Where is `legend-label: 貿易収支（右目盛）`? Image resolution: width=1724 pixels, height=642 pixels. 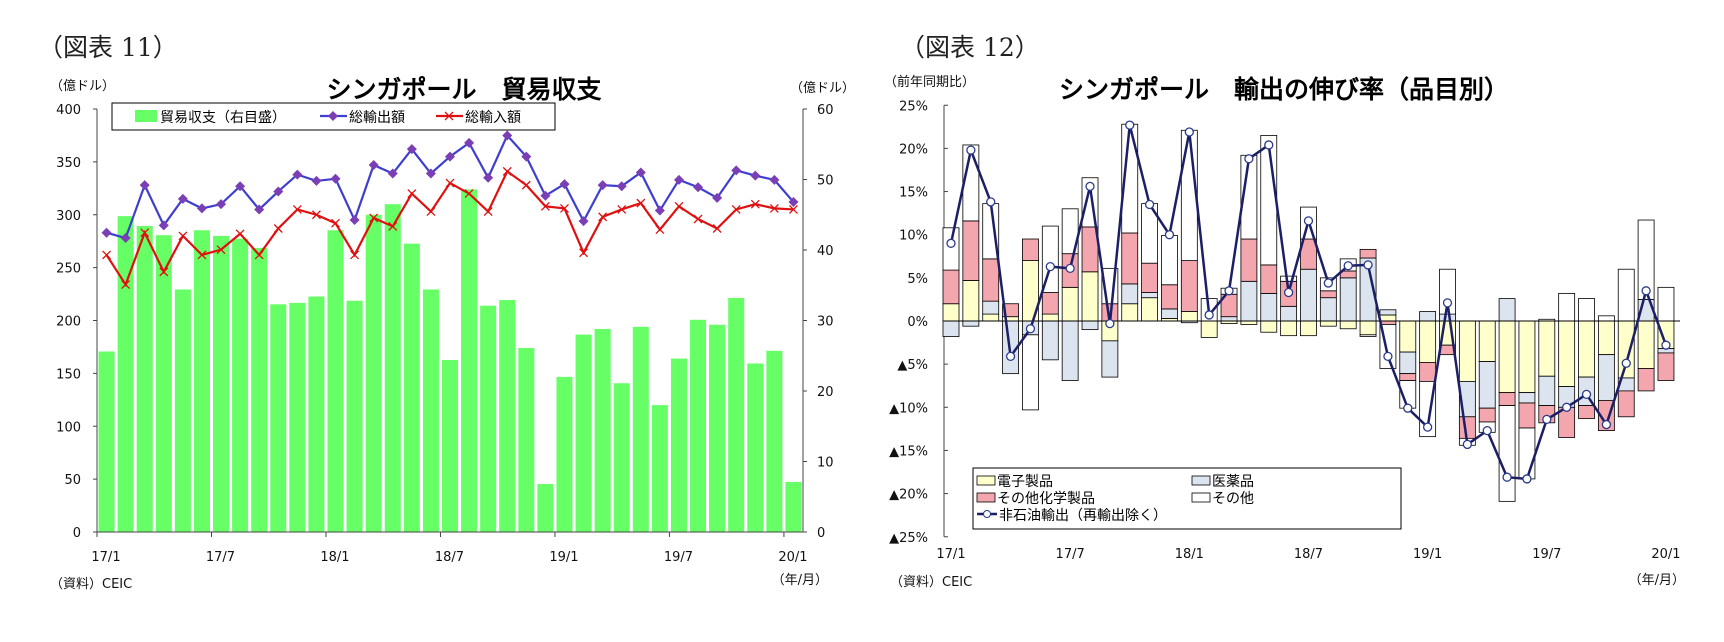 legend-label: 貿易収支（右目盛） is located at coordinates (223, 118).